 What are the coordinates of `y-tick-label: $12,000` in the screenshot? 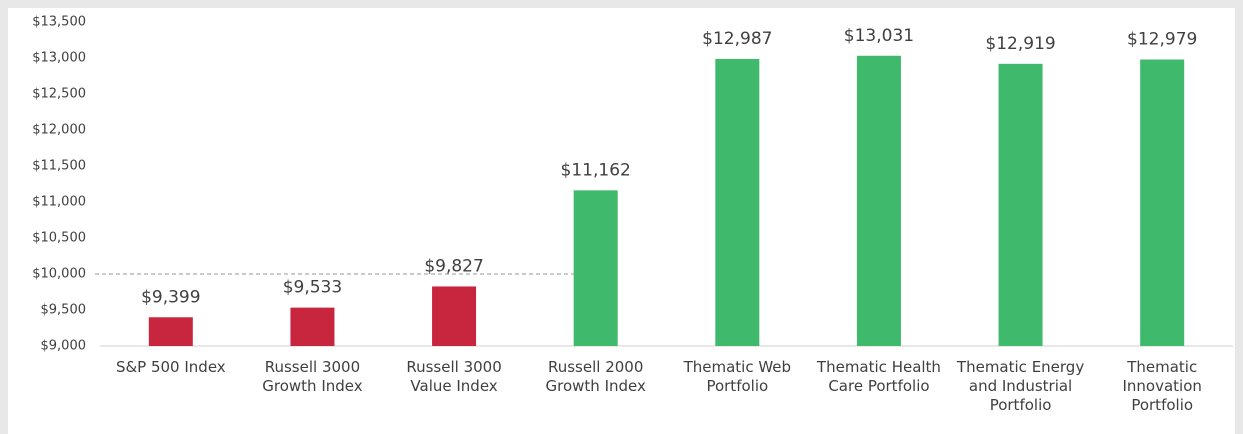 It's located at (59, 130).